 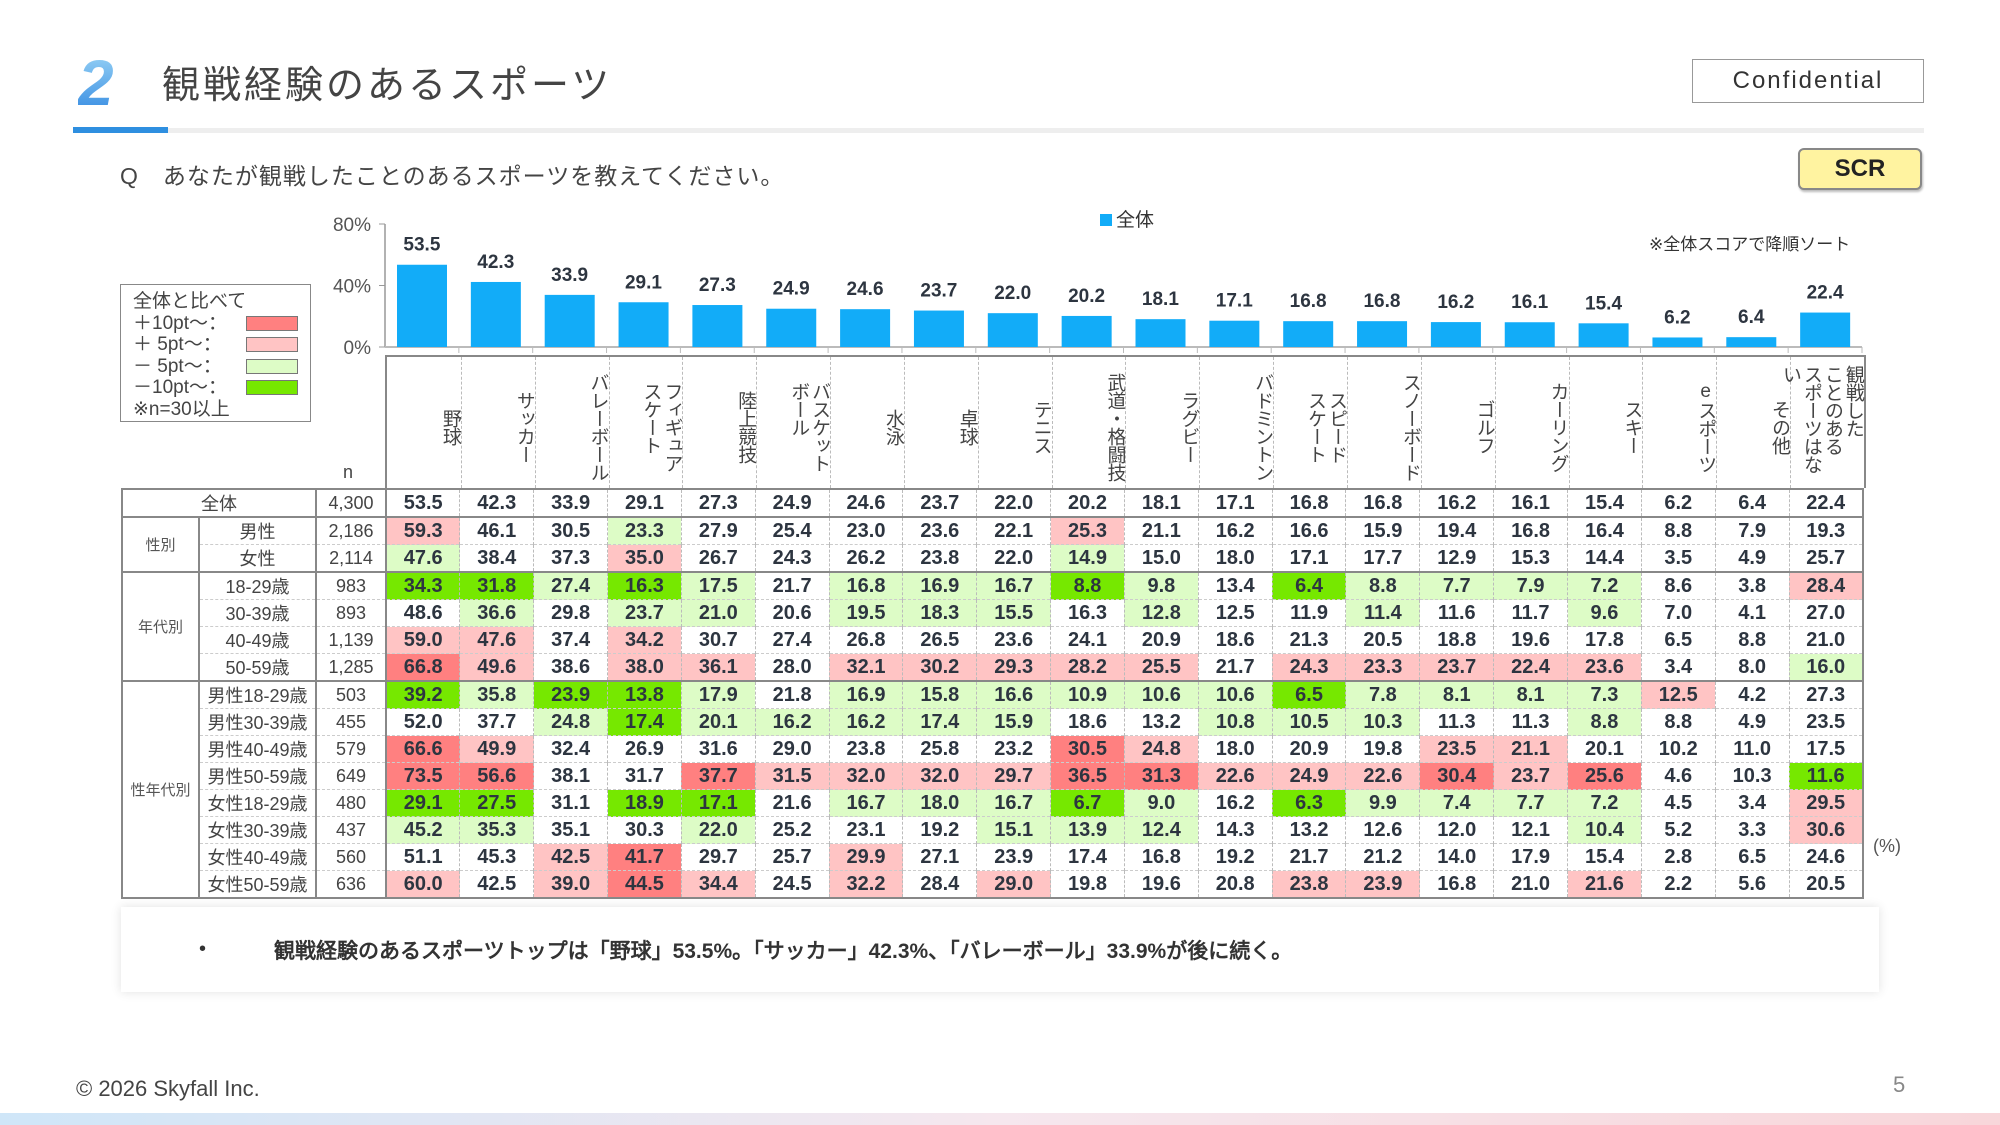 I want to click on table-cell: 29.0, so click(x=792, y=749).